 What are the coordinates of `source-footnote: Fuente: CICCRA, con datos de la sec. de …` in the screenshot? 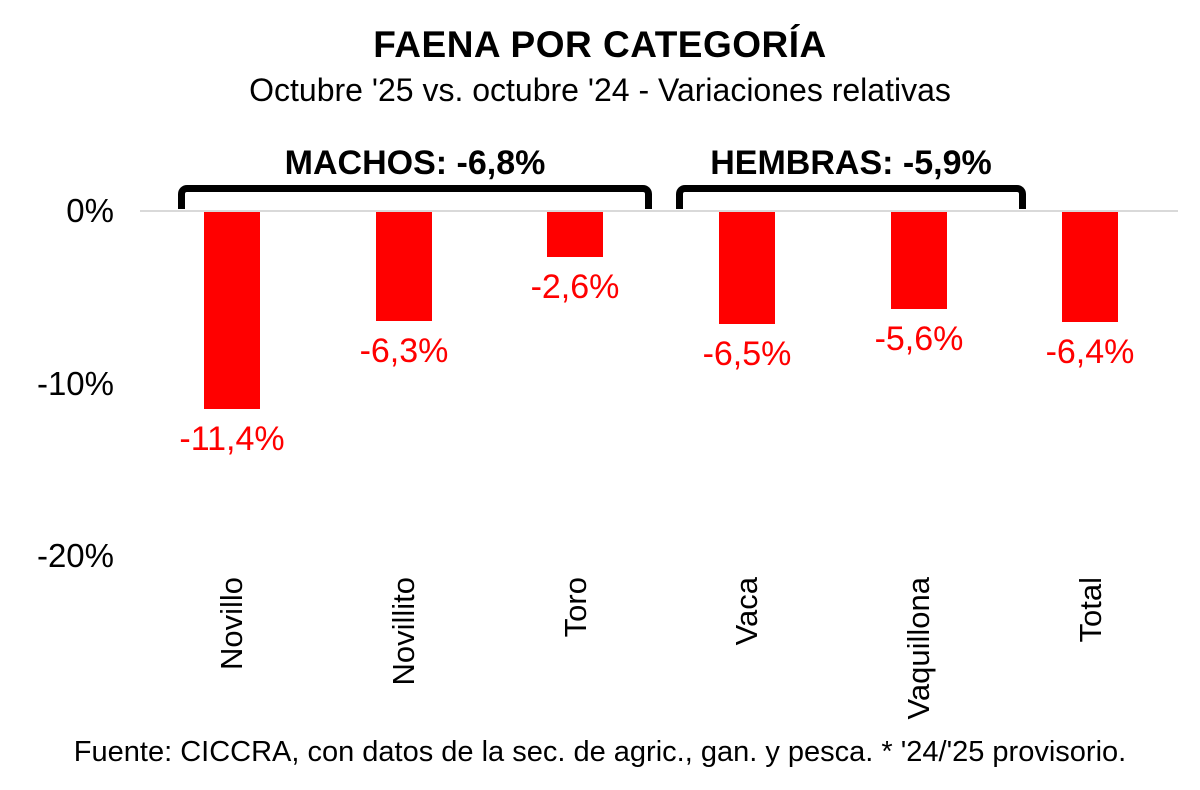 It's located at (600, 752).